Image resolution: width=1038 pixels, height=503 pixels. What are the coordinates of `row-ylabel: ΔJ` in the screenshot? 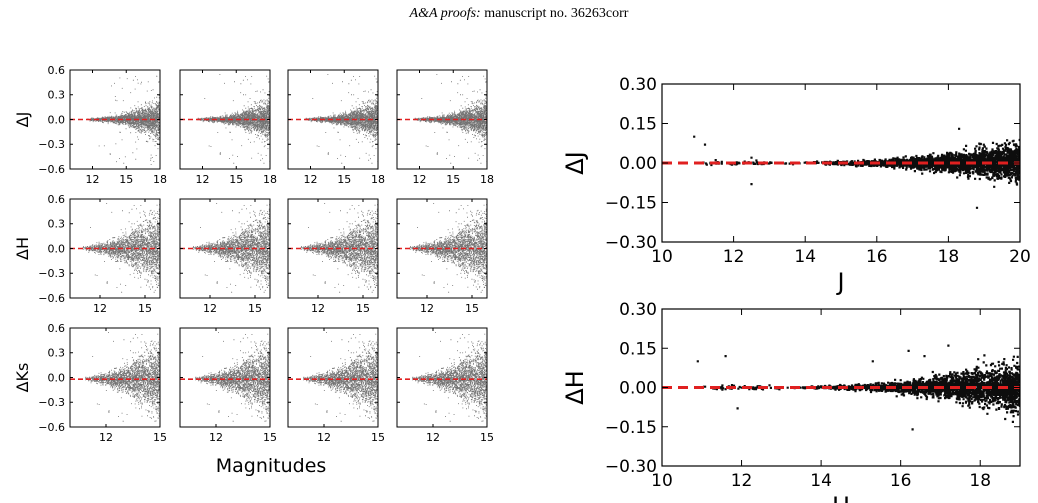 It's located at (22, 120).